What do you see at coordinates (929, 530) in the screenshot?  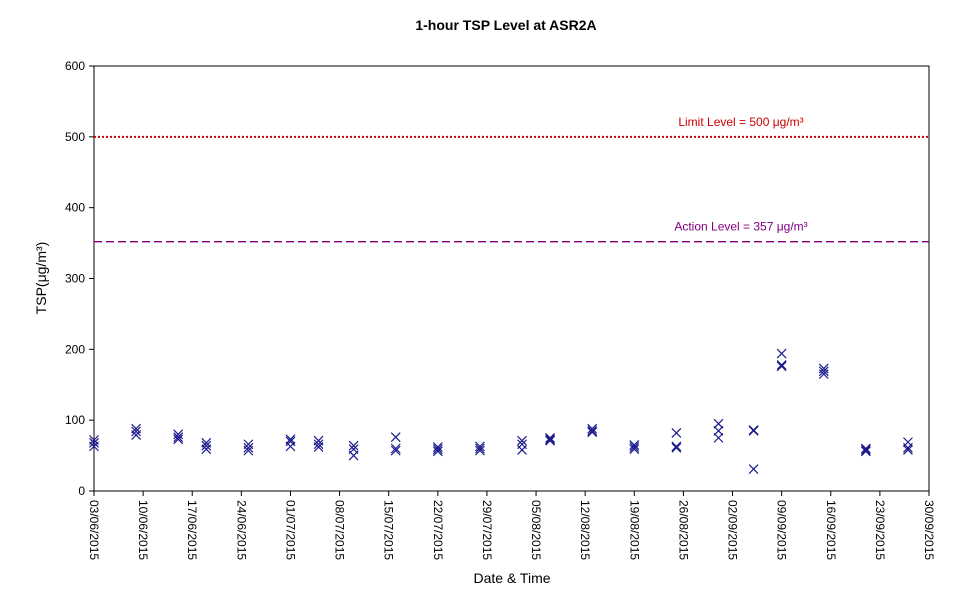 I see `x-tick-label: 30/09/2015` at bounding box center [929, 530].